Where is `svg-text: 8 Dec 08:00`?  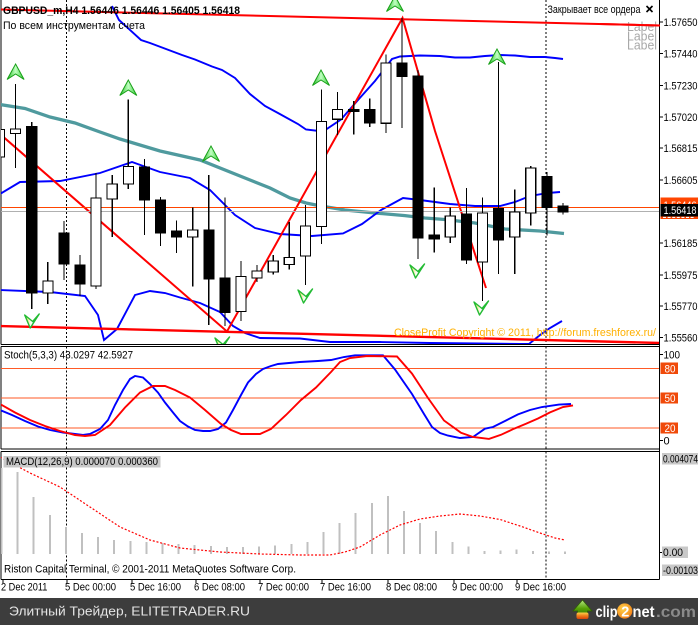
svg-text: 8 Dec 08:00 is located at coordinates (411, 588).